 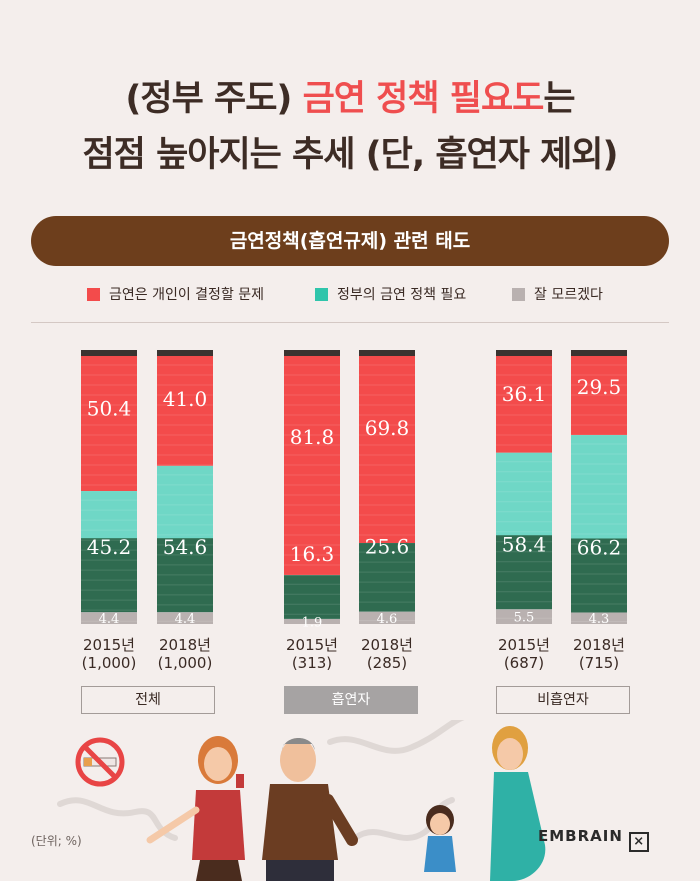 I want to click on pregnant-woman-figure, so click(x=518, y=803).